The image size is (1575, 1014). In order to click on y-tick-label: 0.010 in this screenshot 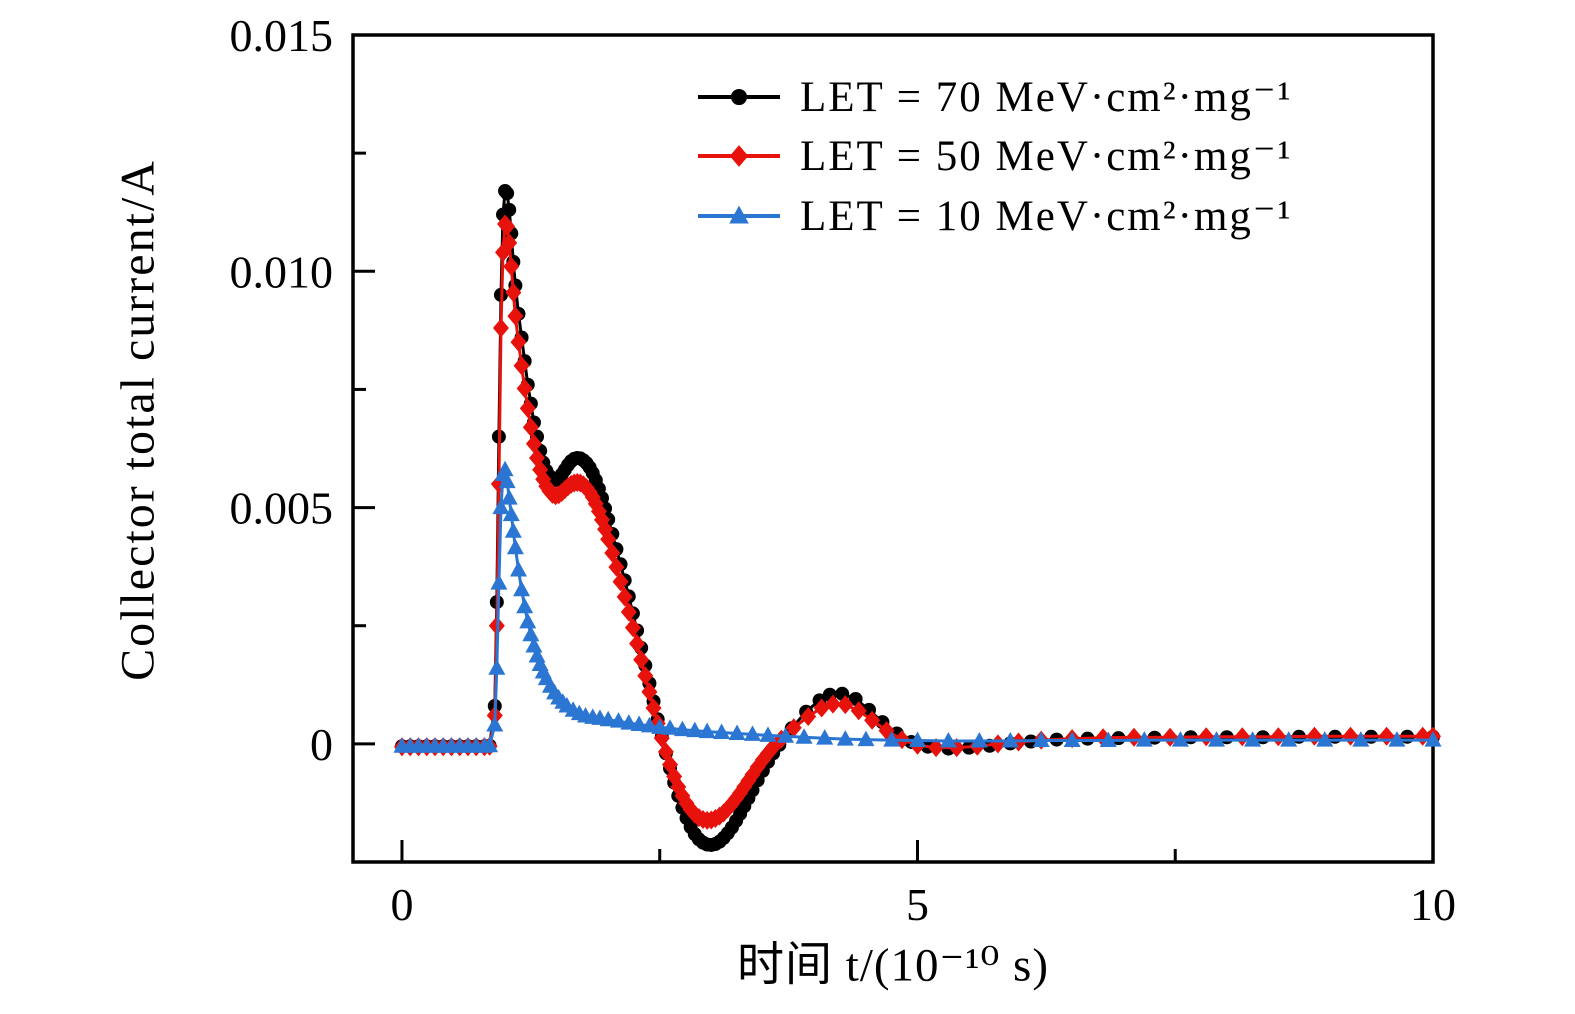, I will do `click(282, 271)`.